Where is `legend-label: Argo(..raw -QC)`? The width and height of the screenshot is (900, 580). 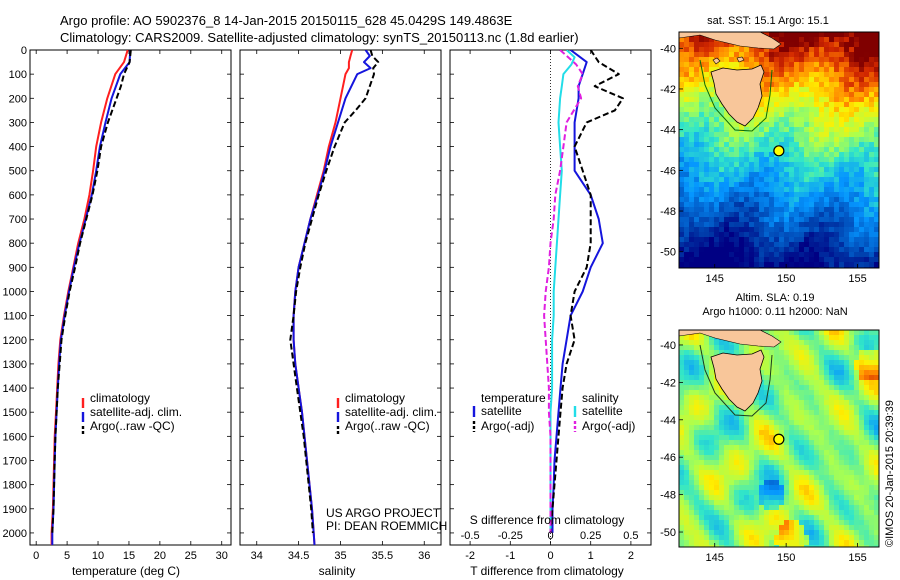 legend-label: Argo(..raw -QC) is located at coordinates (387, 426).